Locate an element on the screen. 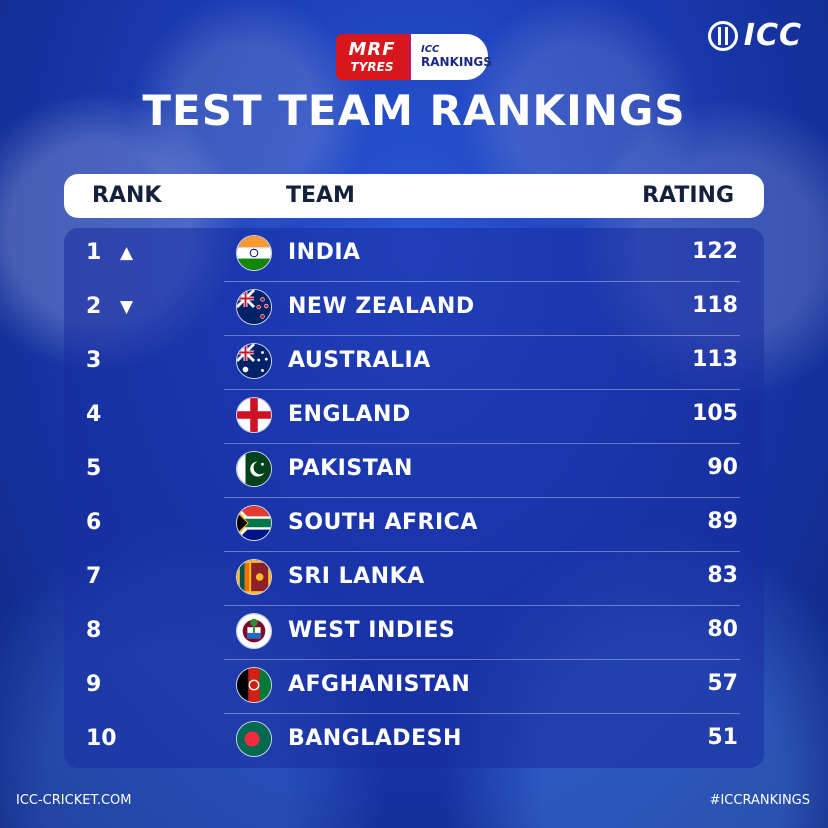  table-row: 4 ENGLAND 105 is located at coordinates (414, 417).